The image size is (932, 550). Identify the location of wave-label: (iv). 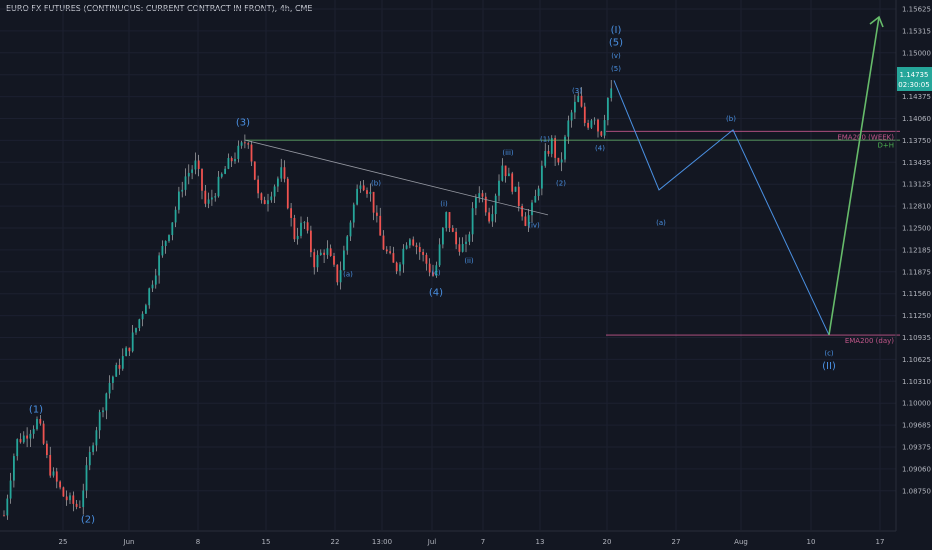
(534, 225).